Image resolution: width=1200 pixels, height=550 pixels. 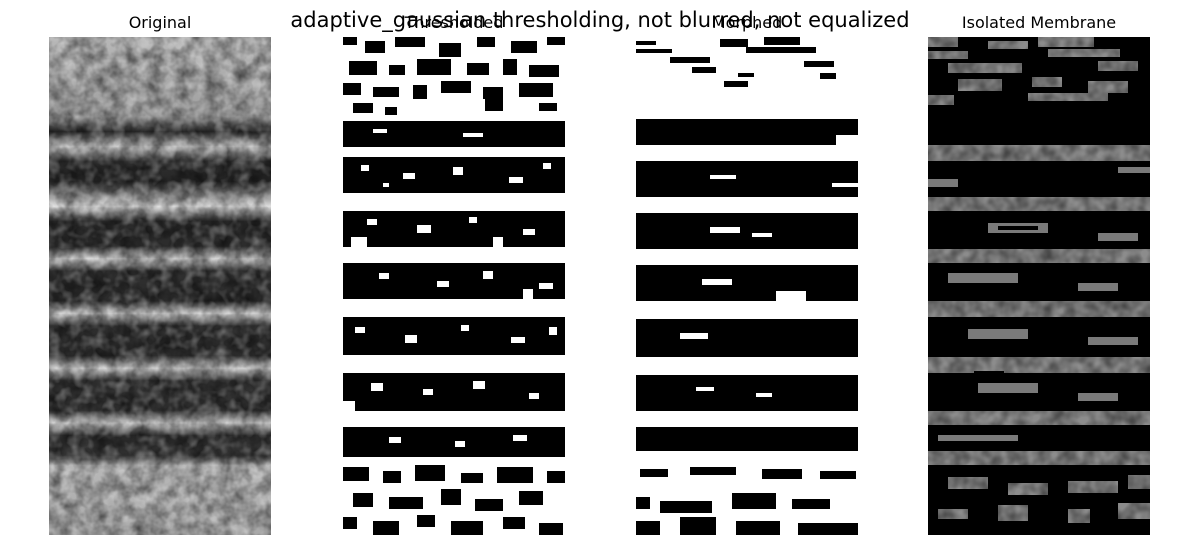 I want to click on panel-title-thresholded: Thresholded, so click(x=454, y=22).